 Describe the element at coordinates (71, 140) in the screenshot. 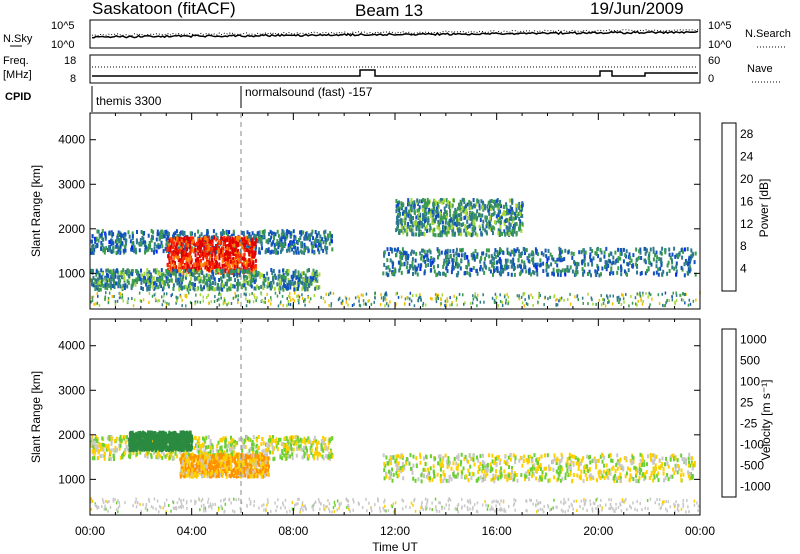

I see `y-tick-label: 4000` at that location.